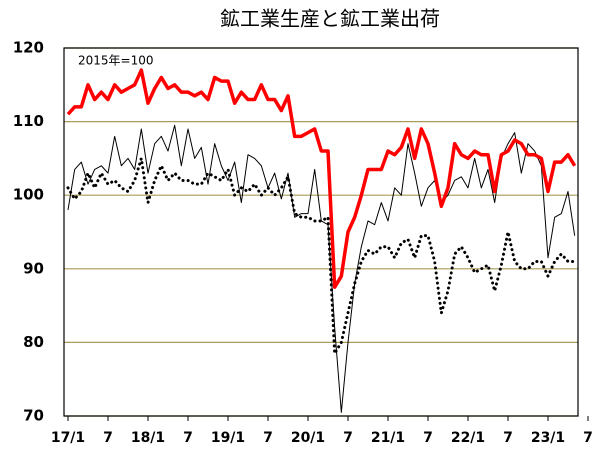 The image size is (596, 452). I want to click on y-tick-label: 110, so click(28, 121).